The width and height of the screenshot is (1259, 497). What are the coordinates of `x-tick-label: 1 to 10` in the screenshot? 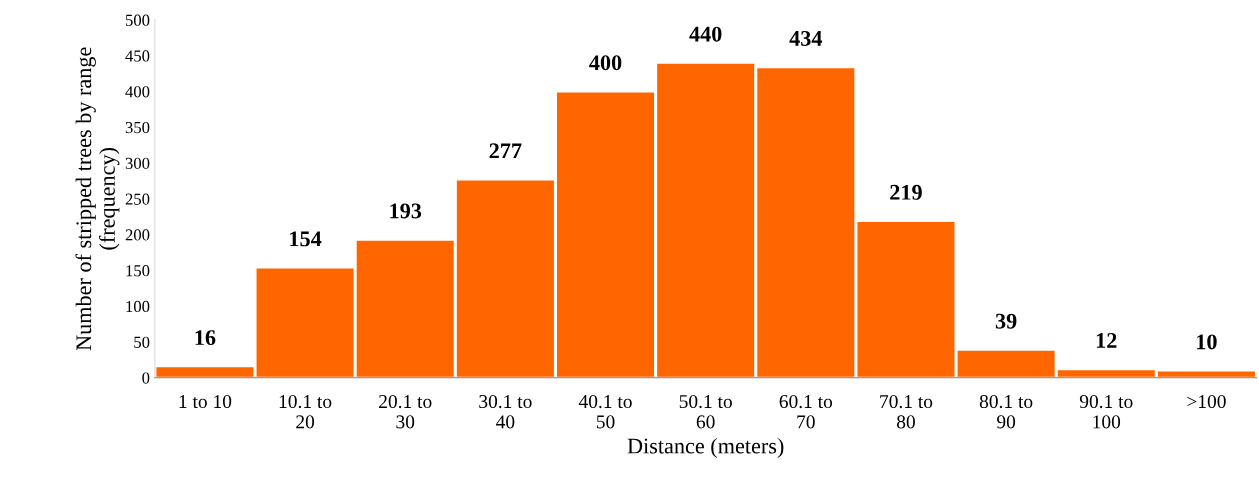 It's located at (205, 401).